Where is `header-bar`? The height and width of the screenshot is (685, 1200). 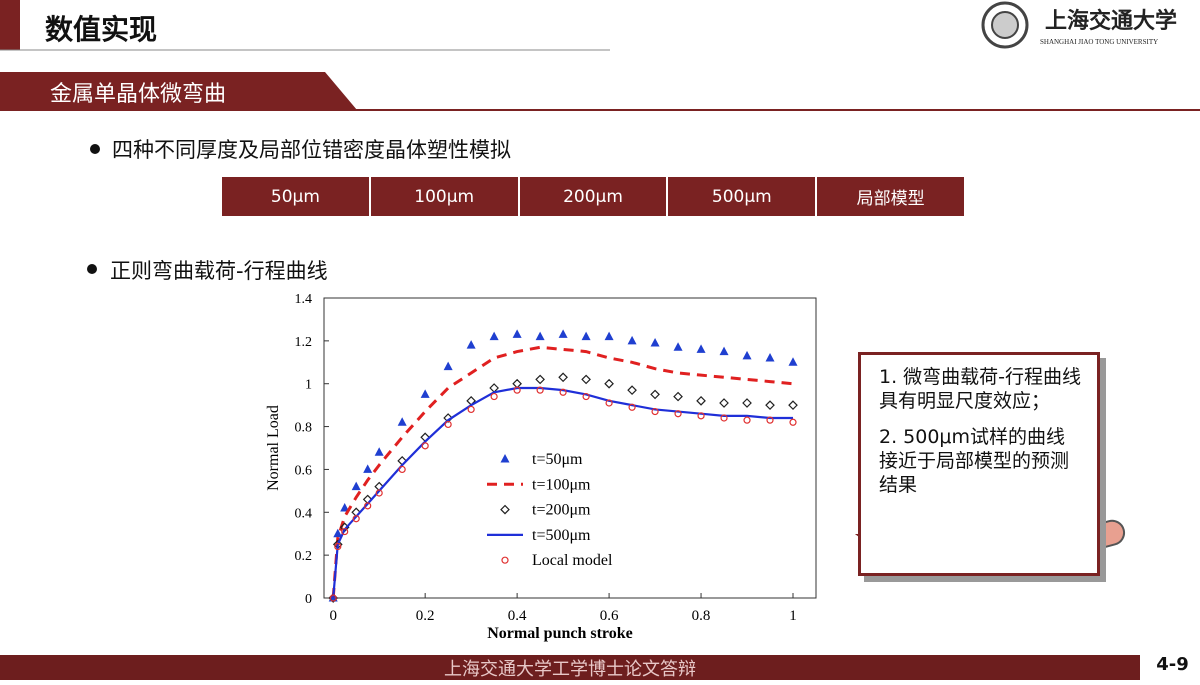 header-bar is located at coordinates (10, 25).